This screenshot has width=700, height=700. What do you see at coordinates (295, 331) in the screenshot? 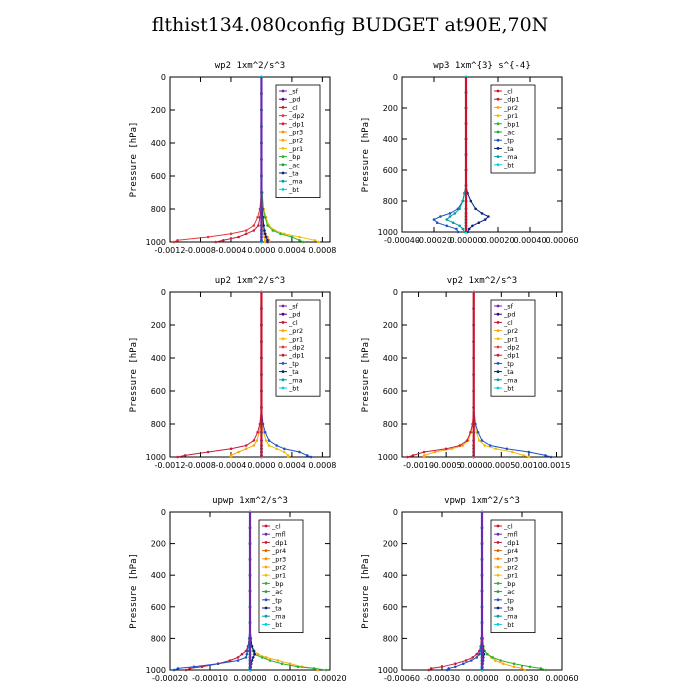
I see `legend-entry: _pr2` at bounding box center [295, 331].